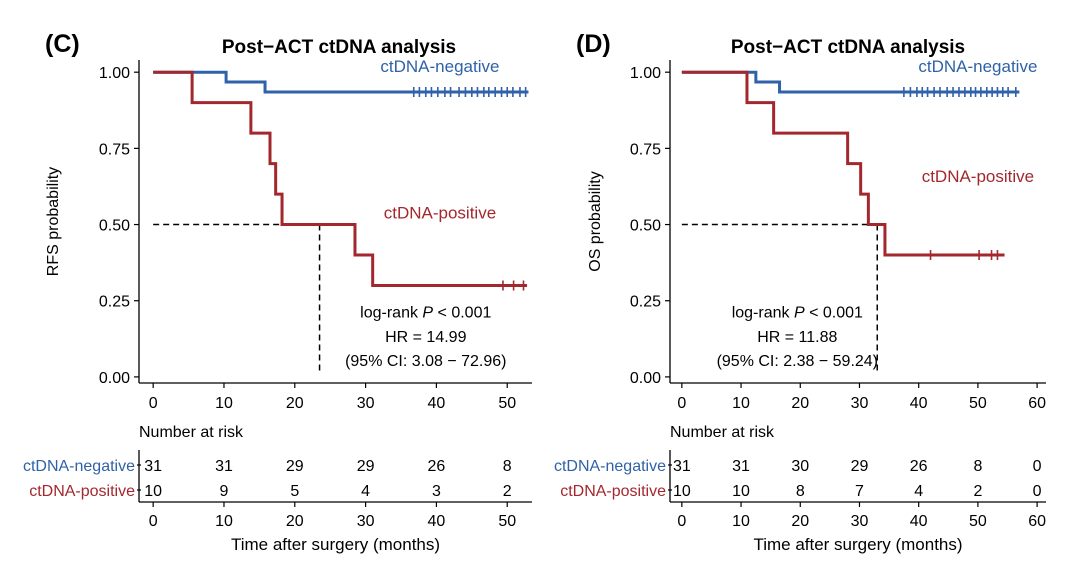  I want to click on risk-count-positive: 0, so click(1037, 491).